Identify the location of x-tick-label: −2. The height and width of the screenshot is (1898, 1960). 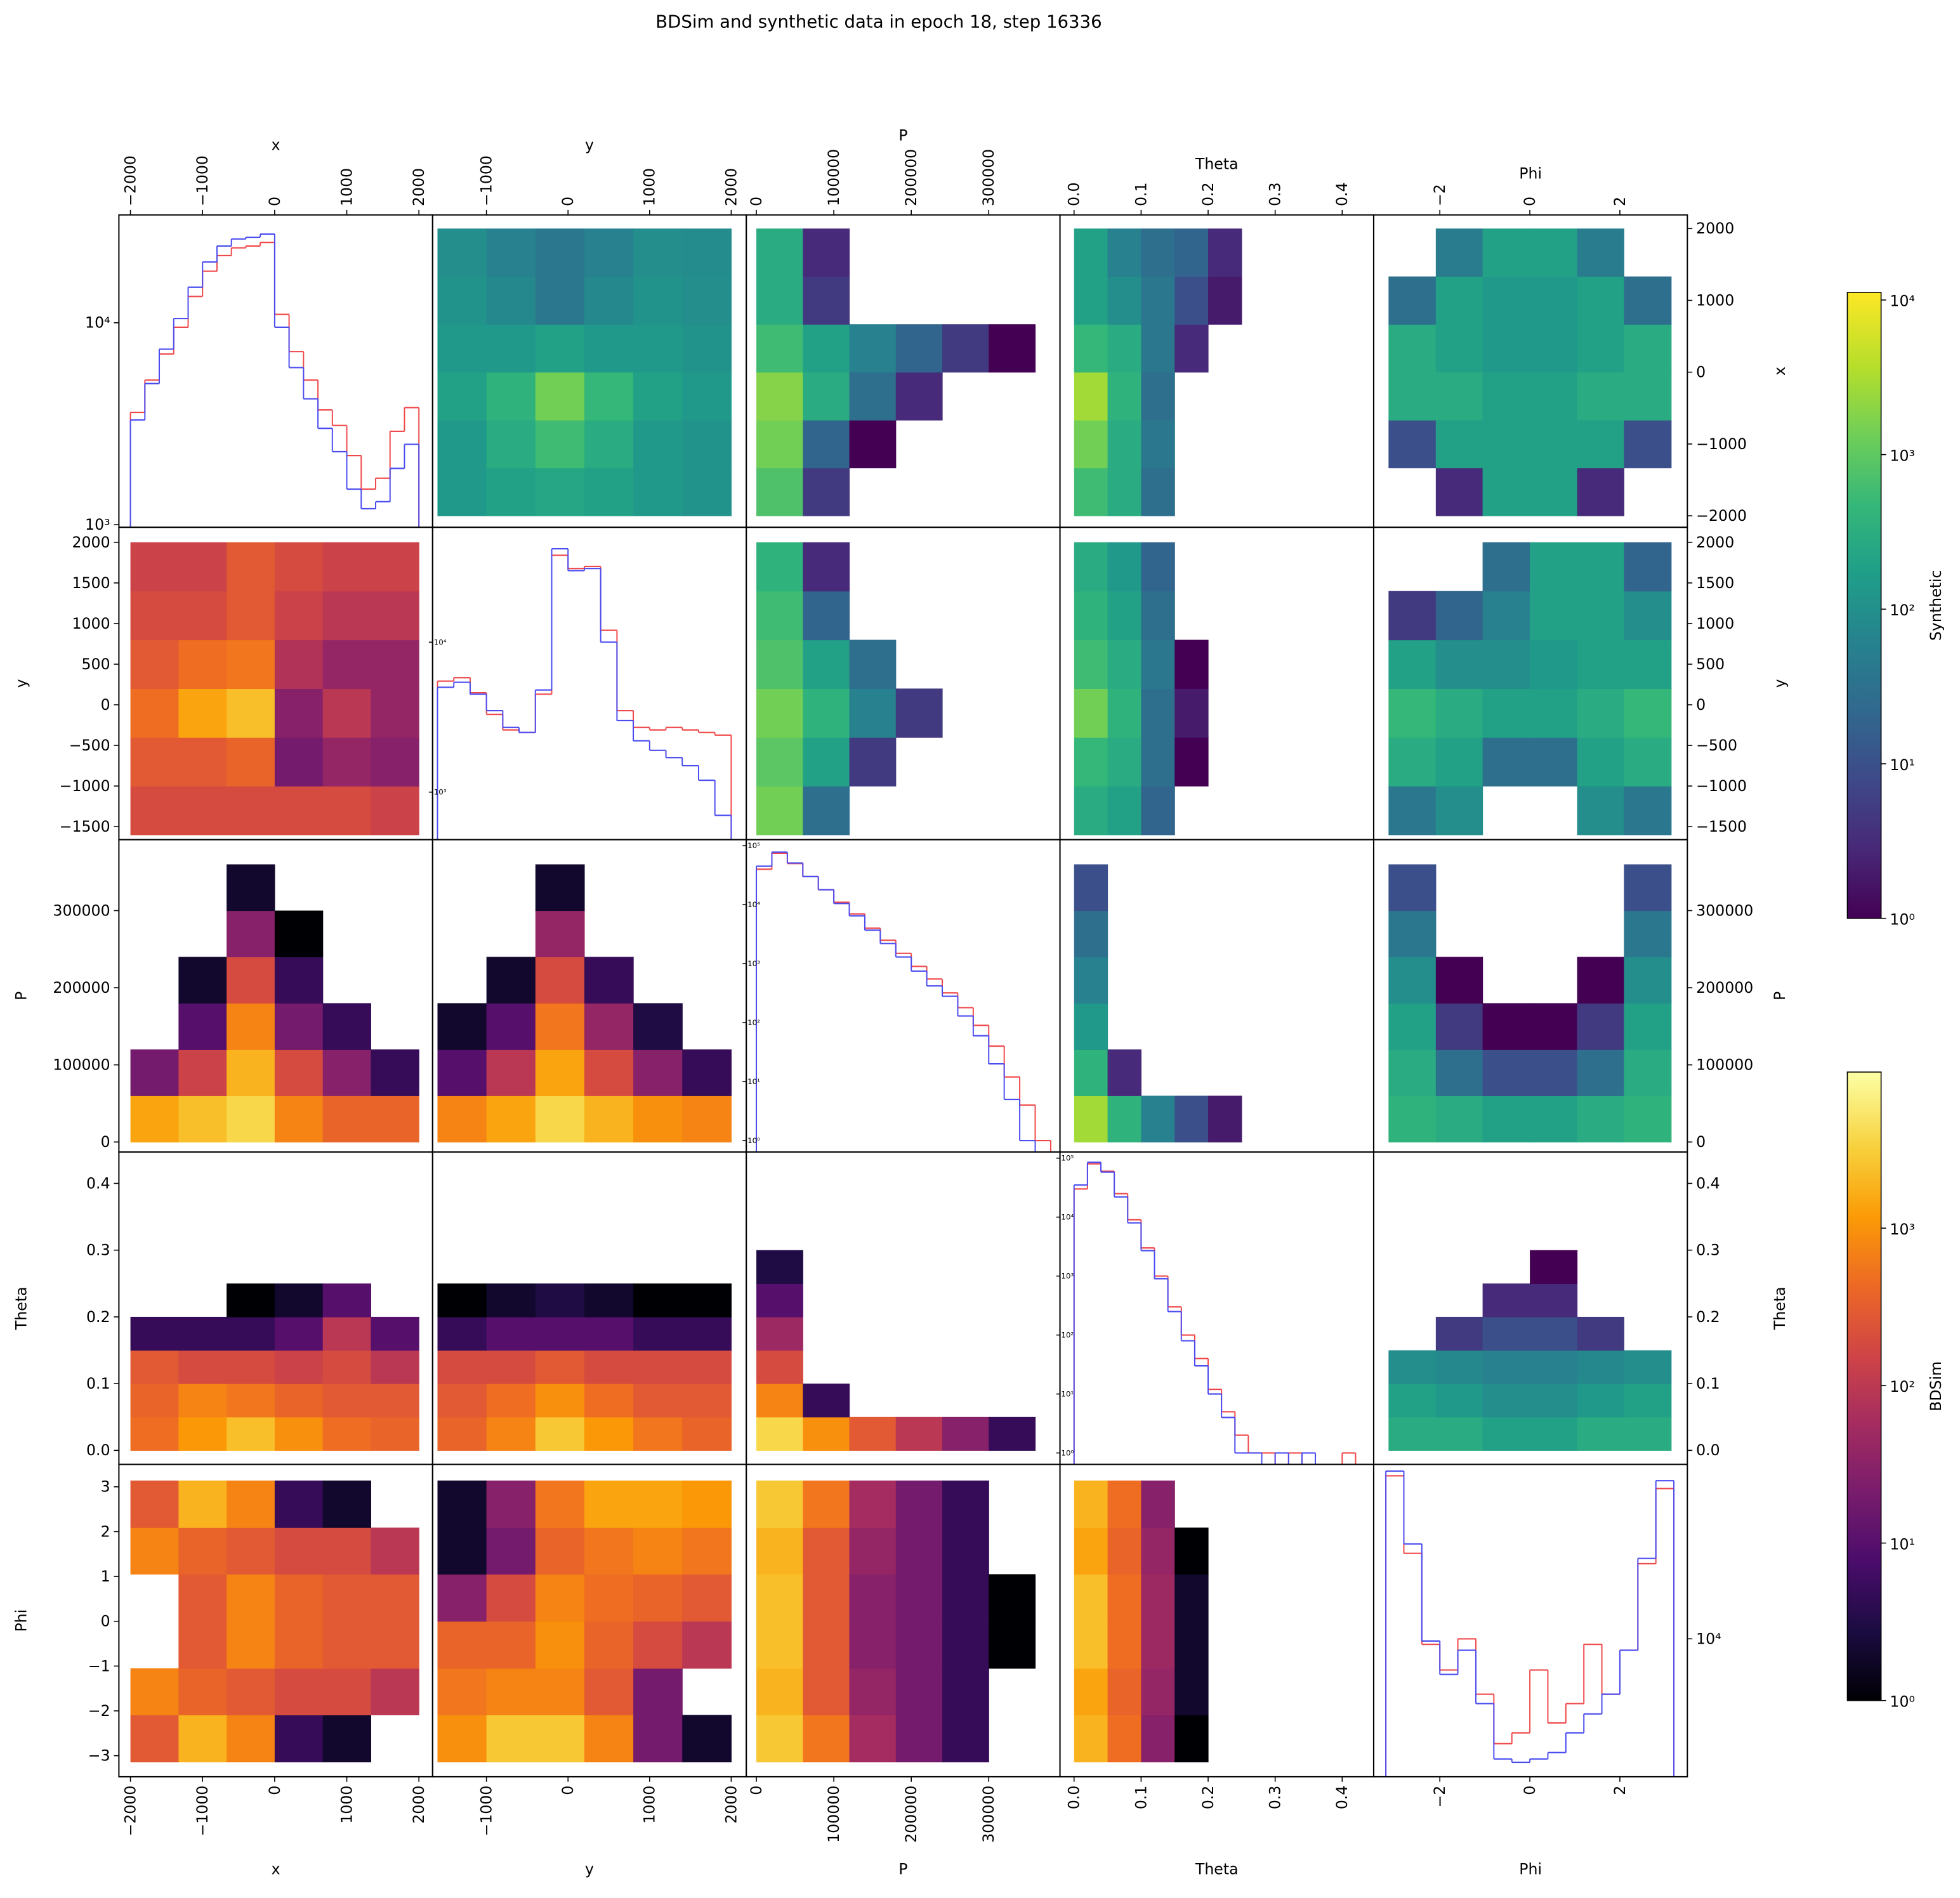
(1440, 1797).